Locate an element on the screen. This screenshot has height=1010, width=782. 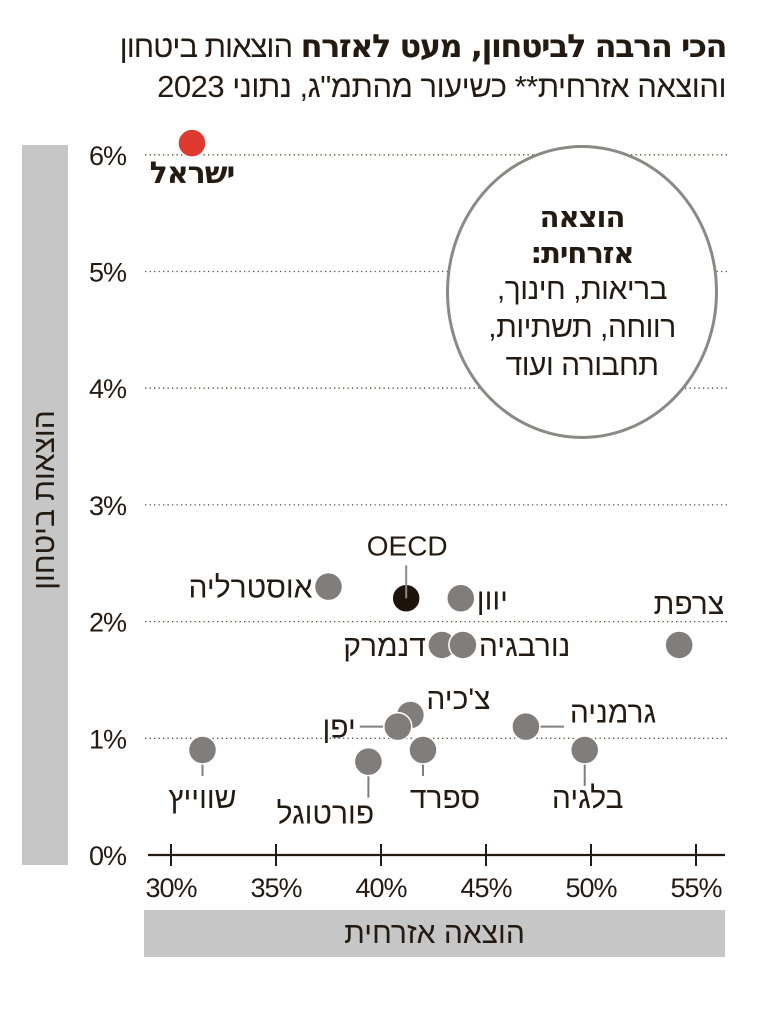
y-tick-label: 3% is located at coordinates (108, 506).